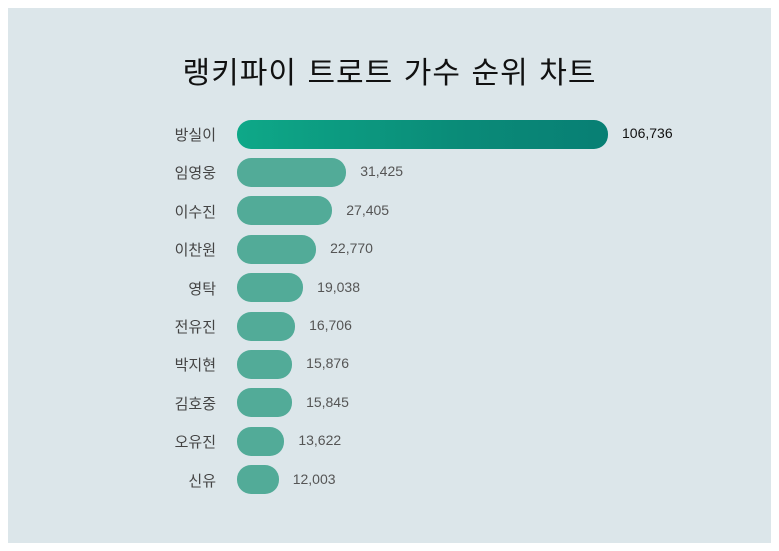  Describe the element at coordinates (327, 401) in the screenshot. I see `value-label: 15,845` at that location.